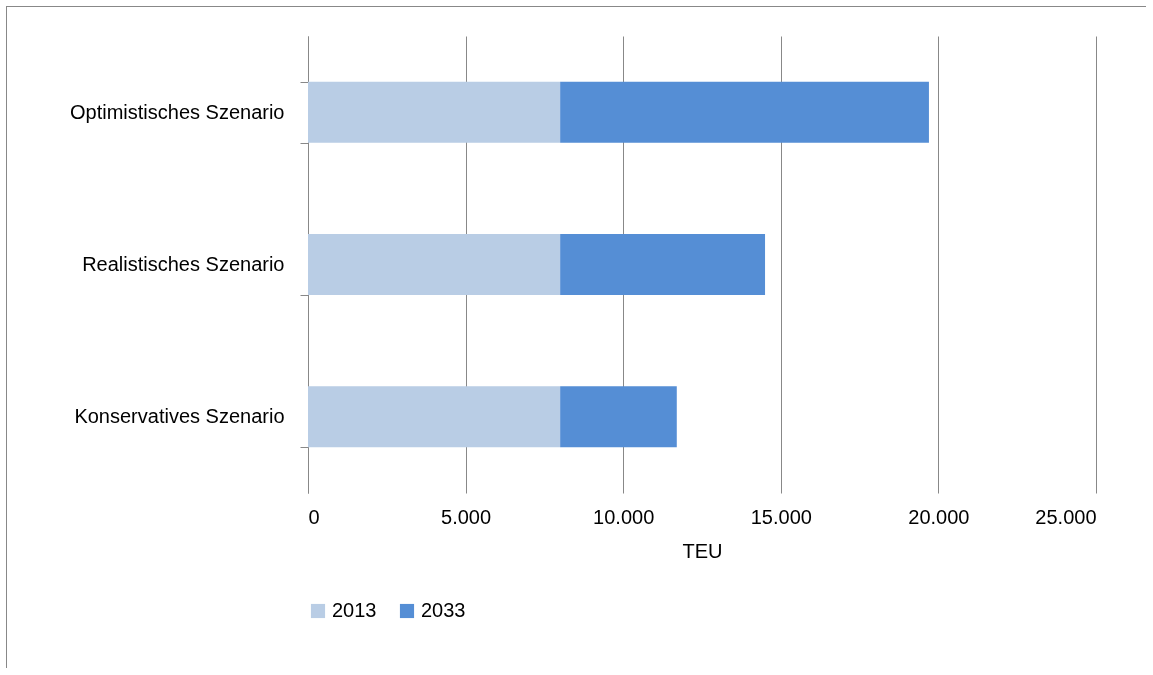  Describe the element at coordinates (624, 516) in the screenshot. I see `x-tick-label: 10.000` at that location.